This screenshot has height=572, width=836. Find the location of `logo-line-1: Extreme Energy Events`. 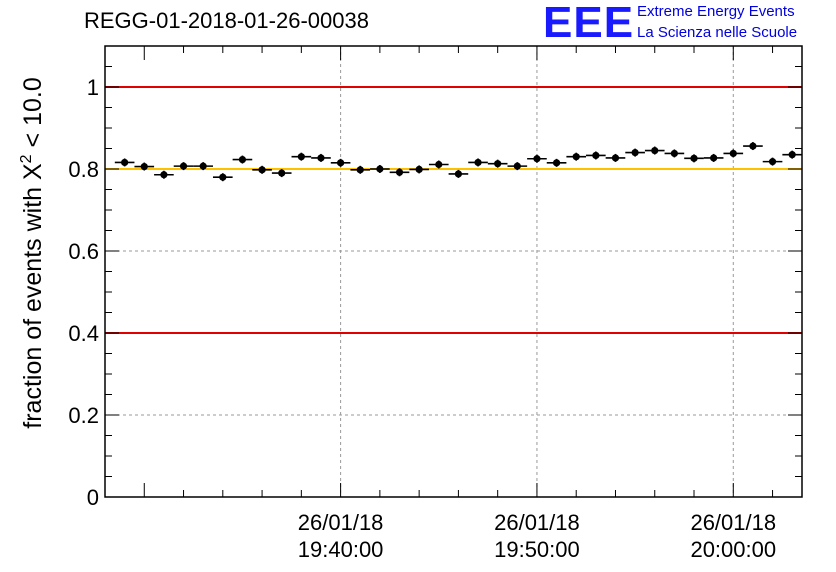

logo-line-1: Extreme Energy Events is located at coordinates (716, 11).